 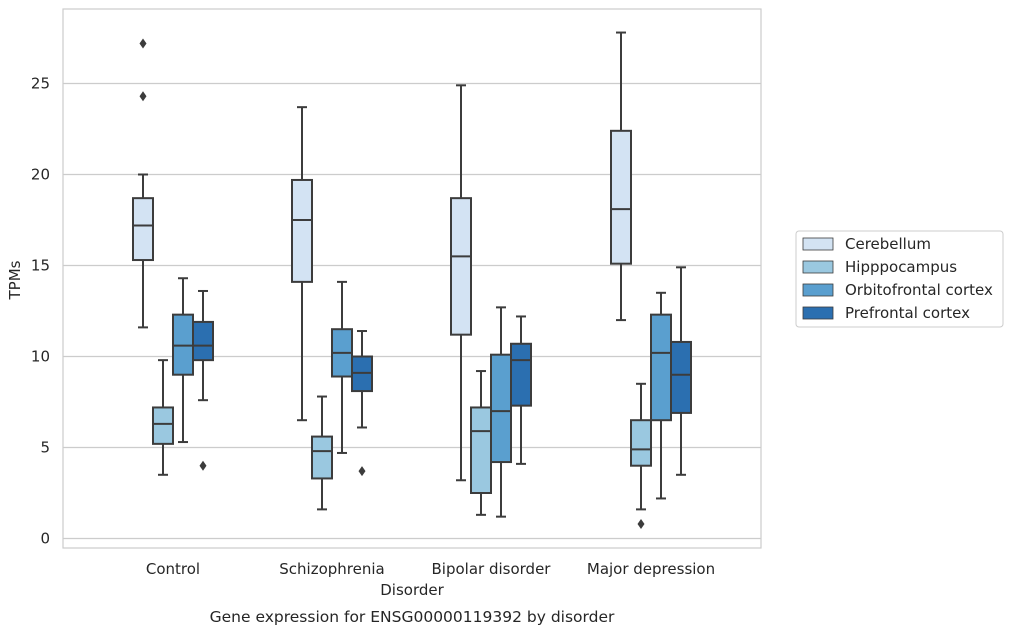 I want to click on y-axis-label: TPMs, so click(x=15, y=280).